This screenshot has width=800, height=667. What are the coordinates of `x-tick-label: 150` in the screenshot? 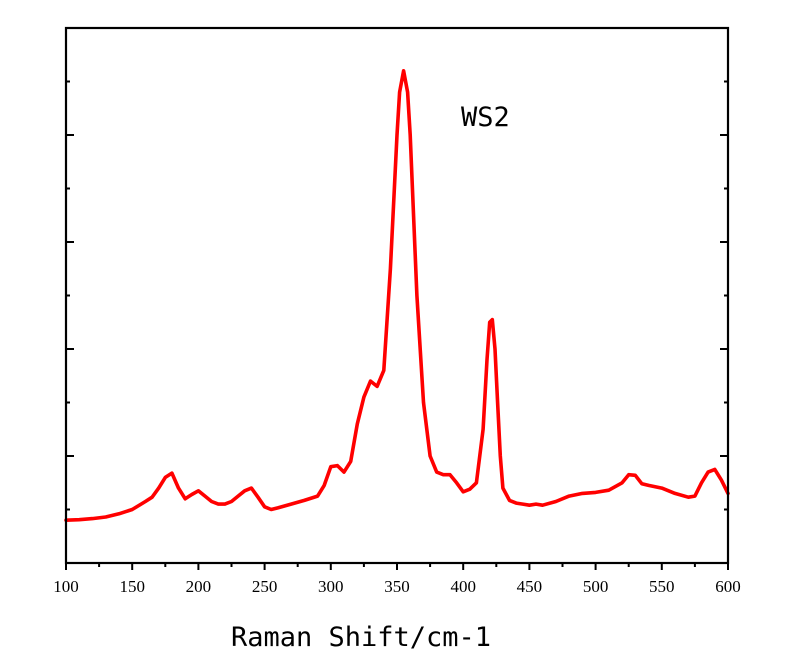 It's located at (132, 586).